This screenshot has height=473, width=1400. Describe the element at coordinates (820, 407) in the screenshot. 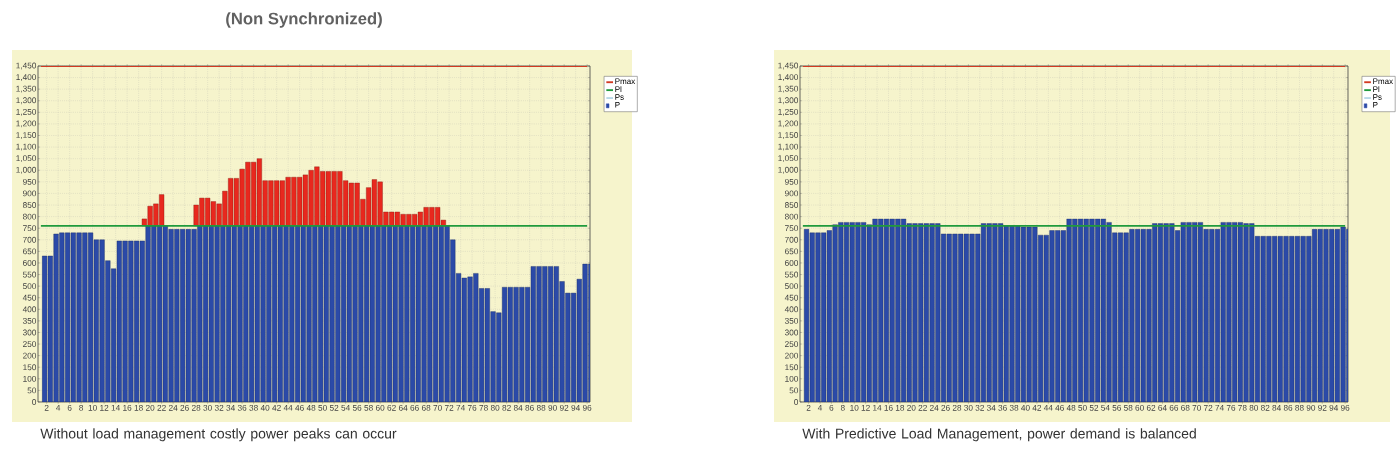

I see `x-tick-label: 4` at that location.